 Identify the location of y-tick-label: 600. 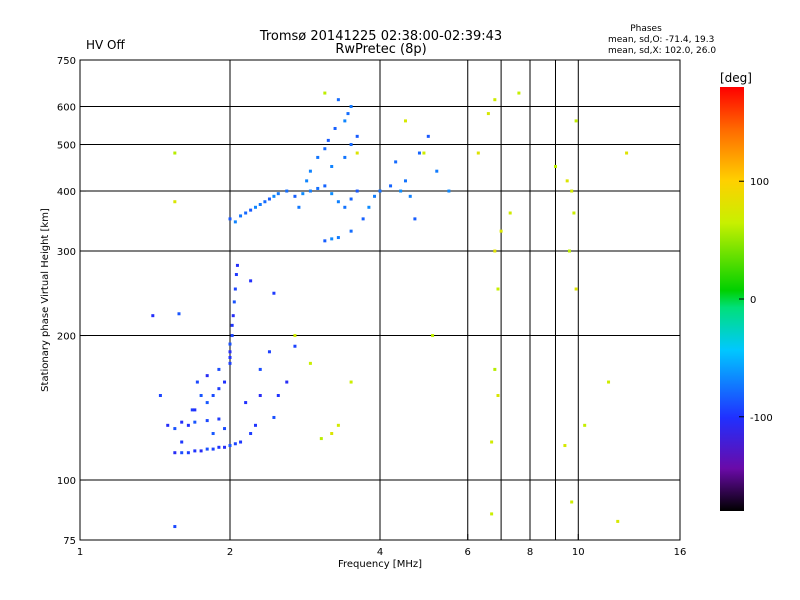
(66, 108).